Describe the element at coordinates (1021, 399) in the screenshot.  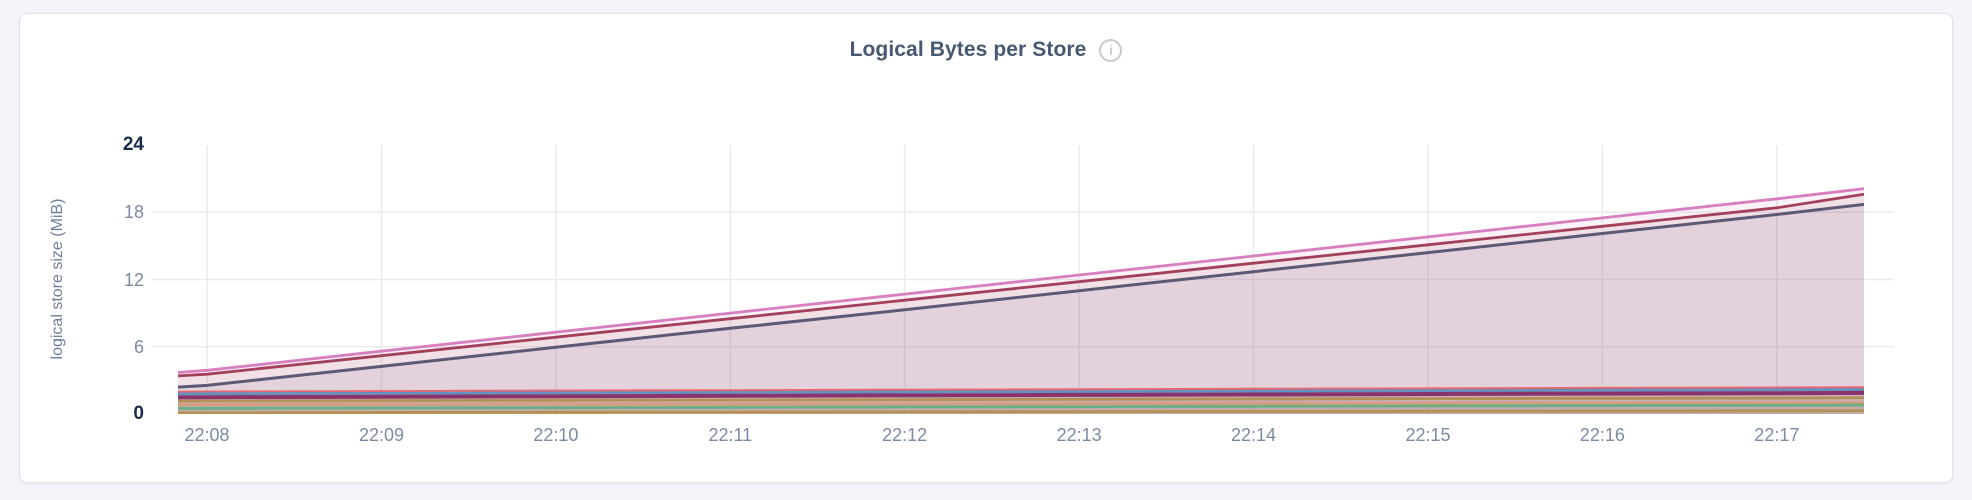
I see `series-line-store-tan` at that location.